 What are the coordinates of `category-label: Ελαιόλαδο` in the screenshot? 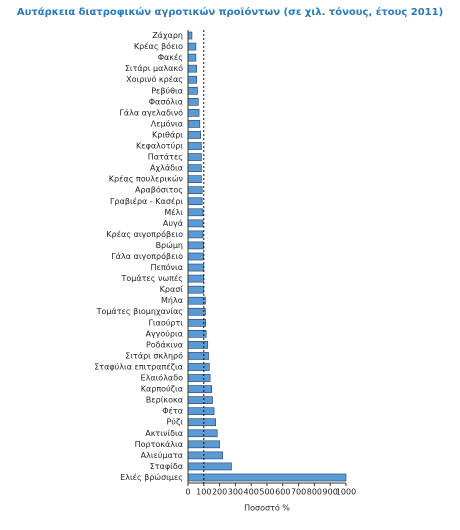 It's located at (162, 378).